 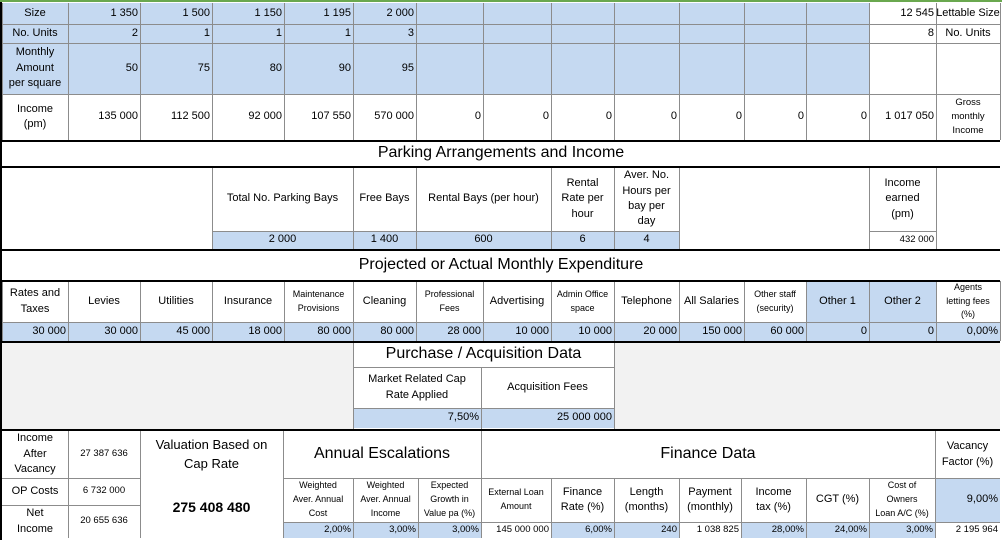 What do you see at coordinates (384, 240) in the screenshot?
I see `parking-free-bays: 1 400` at bounding box center [384, 240].